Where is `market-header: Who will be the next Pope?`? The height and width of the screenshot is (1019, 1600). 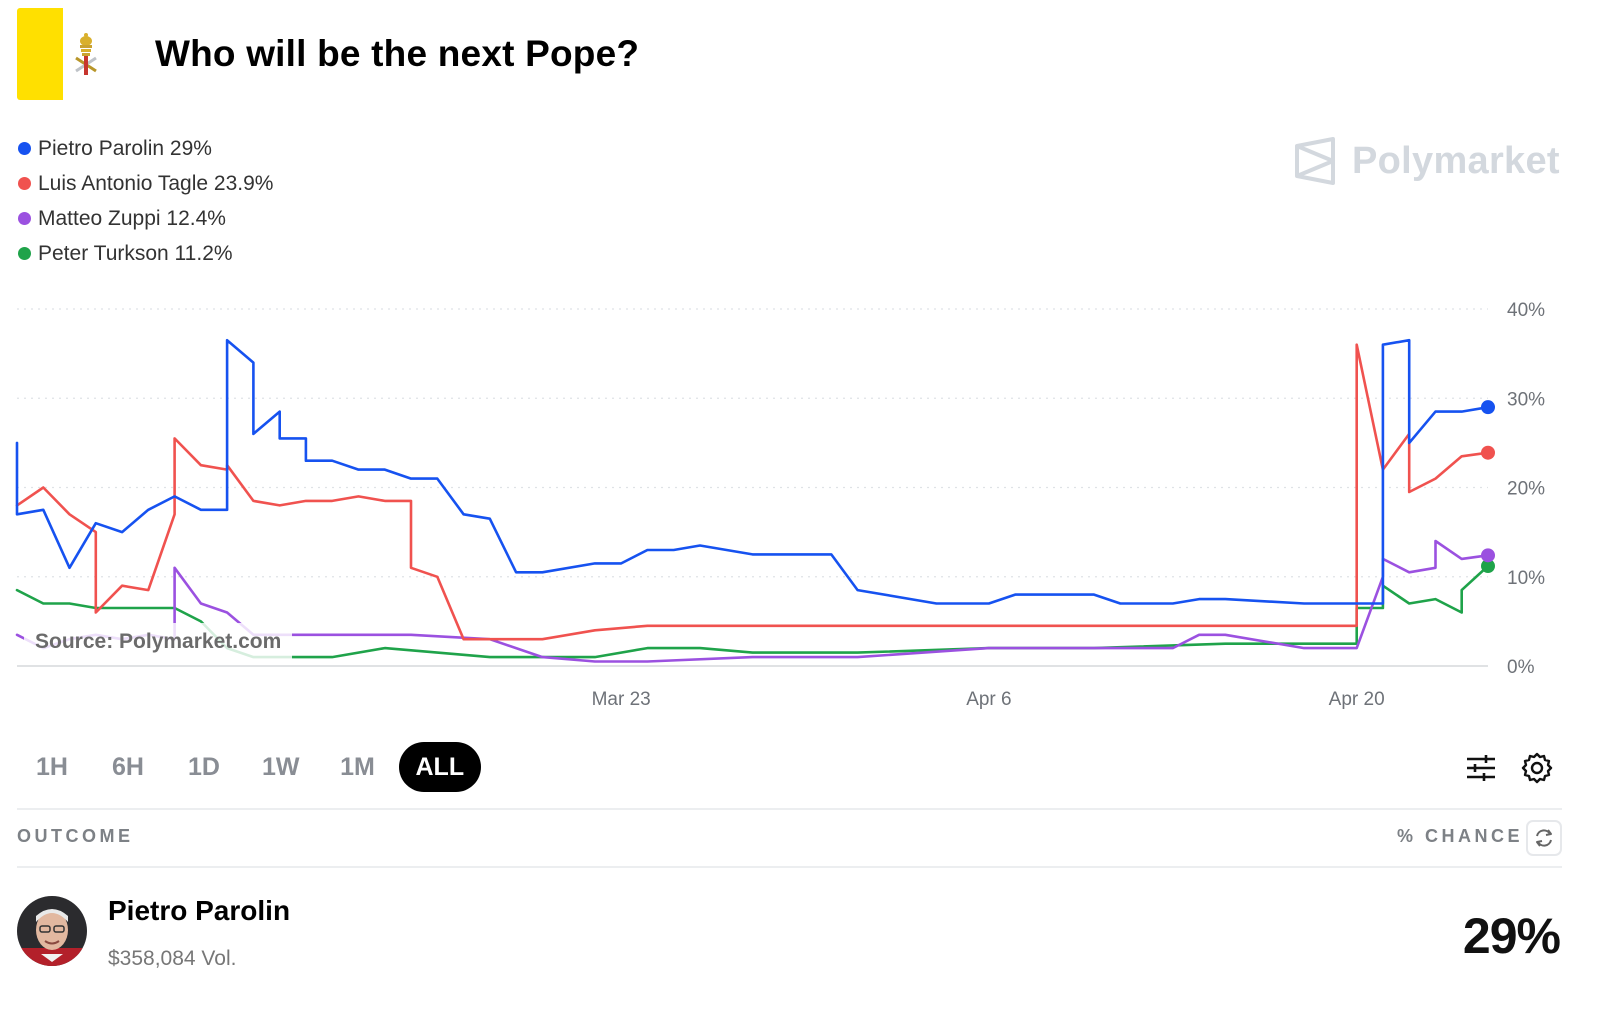
market-header: Who will be the next Pope? is located at coordinates (328, 54).